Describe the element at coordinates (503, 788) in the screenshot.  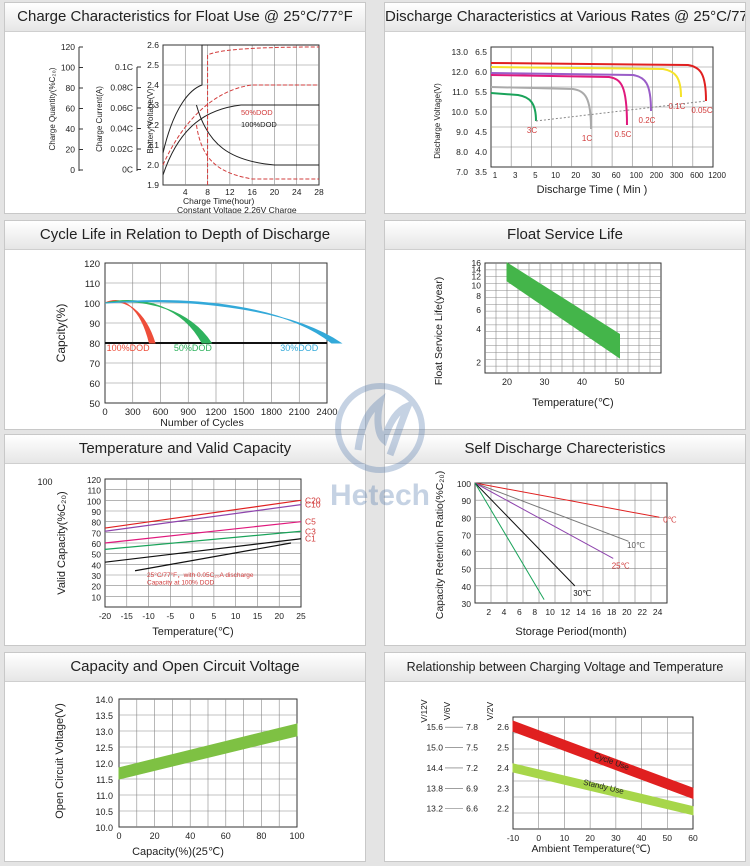
I see `y2-tick-label: 2.3` at that location.